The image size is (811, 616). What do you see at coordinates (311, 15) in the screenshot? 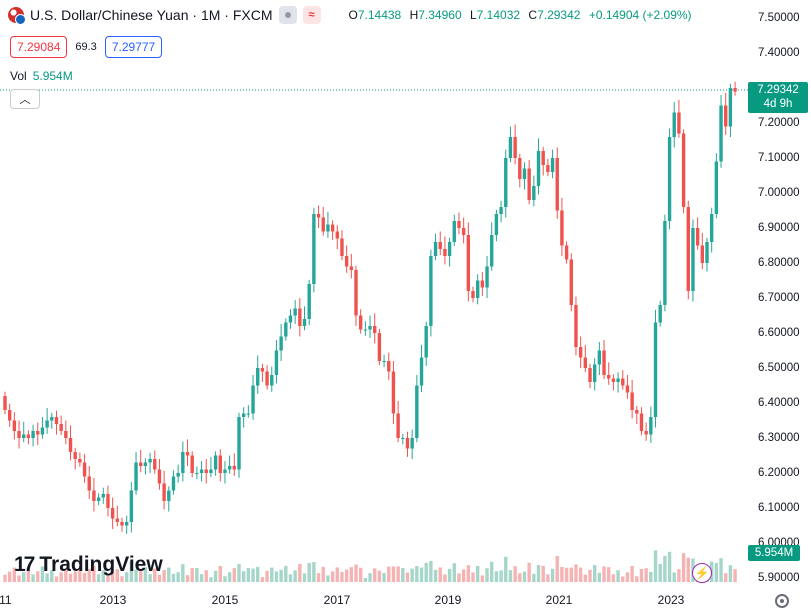
I see `data-delay-icon: ≈` at bounding box center [311, 15].